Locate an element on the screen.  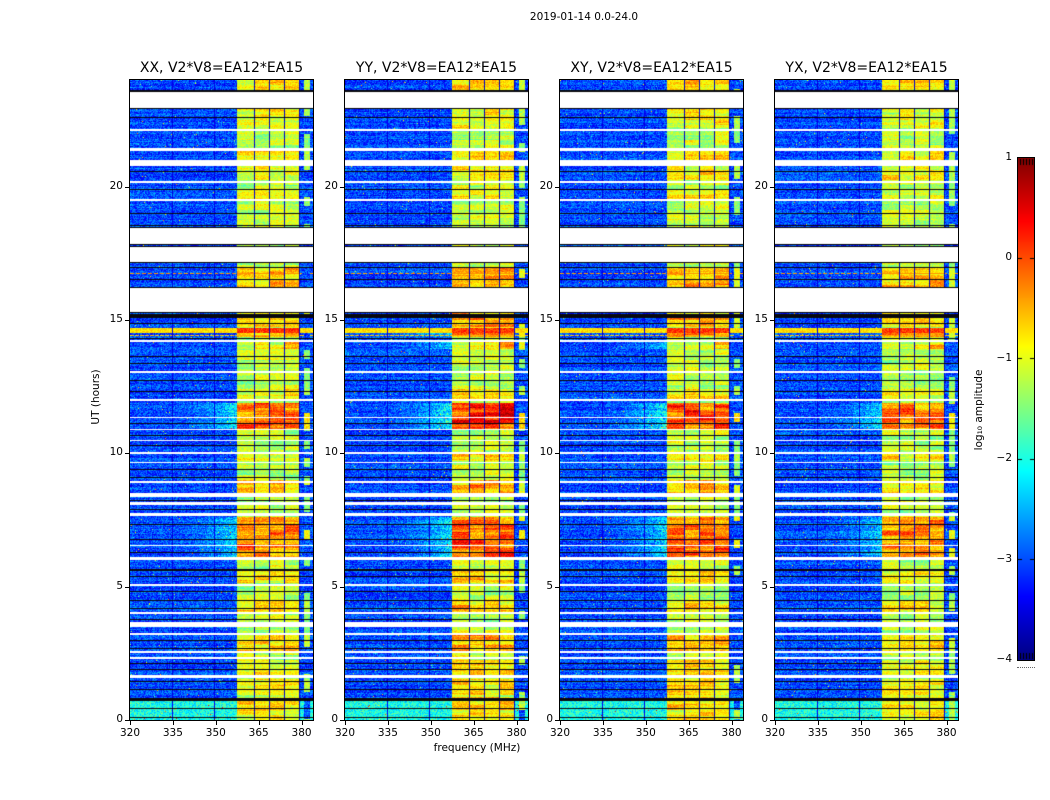
spectrogram-canvas-xx is located at coordinates (221, 400).